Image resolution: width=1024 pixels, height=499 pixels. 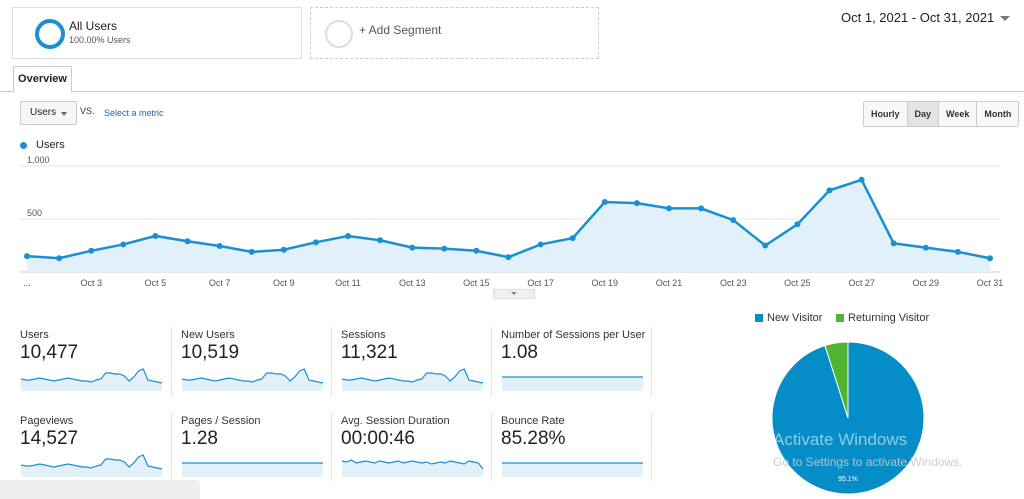 What do you see at coordinates (918, 17) in the screenshot?
I see `date-range-picker: Oct 1, 2021 - Oct 31, 2021` at bounding box center [918, 17].